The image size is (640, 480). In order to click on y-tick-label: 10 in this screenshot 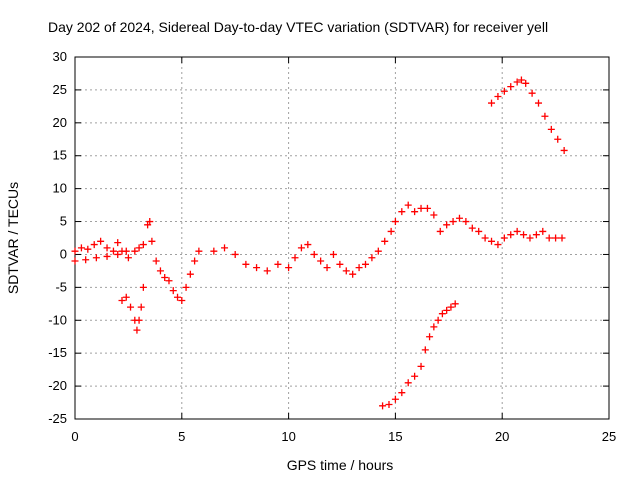, I will do `click(60, 188)`.